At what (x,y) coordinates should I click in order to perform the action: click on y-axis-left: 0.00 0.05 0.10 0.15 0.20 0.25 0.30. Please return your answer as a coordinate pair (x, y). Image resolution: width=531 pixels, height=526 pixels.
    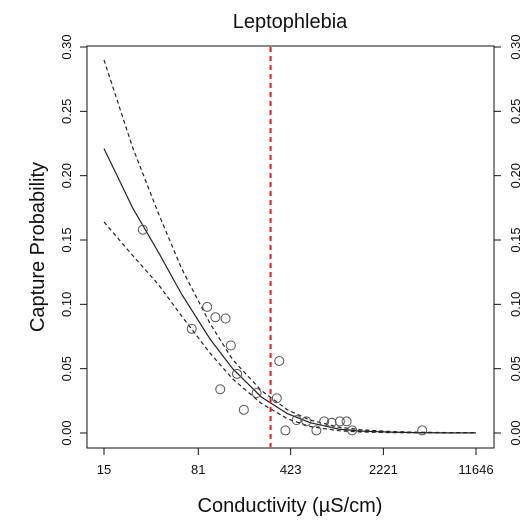
    Looking at the image, I should click on (73, 240).